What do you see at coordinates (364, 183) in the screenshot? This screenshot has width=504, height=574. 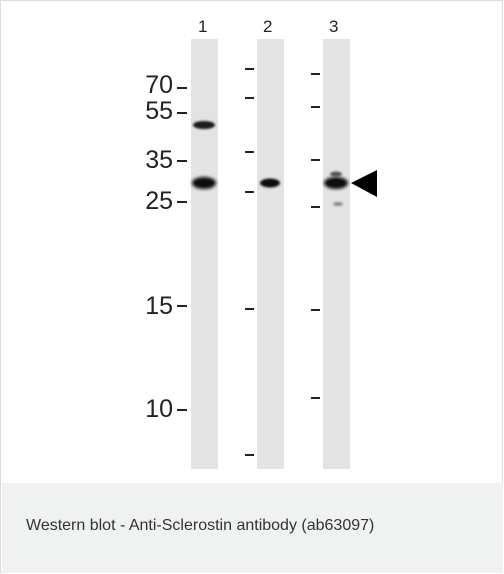 I see `arrowhead-left-icon` at bounding box center [364, 183].